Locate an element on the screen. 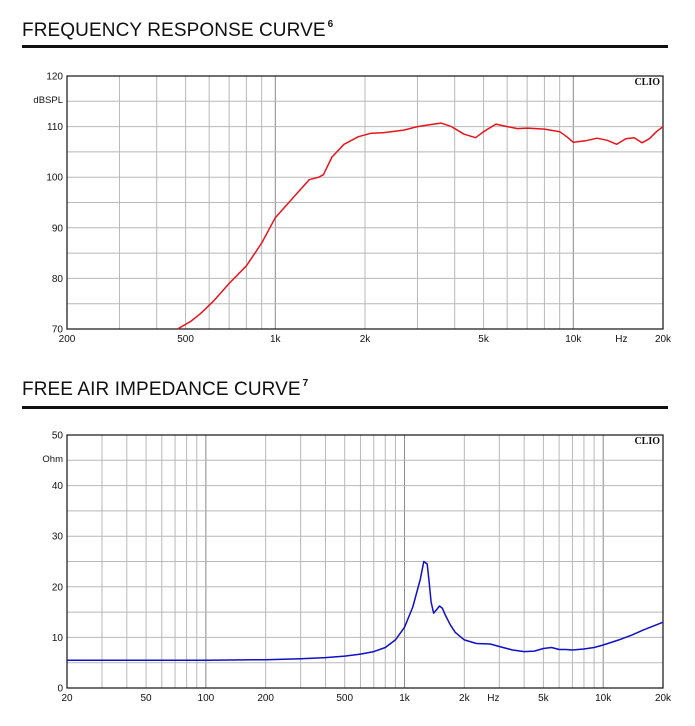 Image resolution: width=695 pixels, height=726 pixels. x-tick-label: 50 is located at coordinates (146, 698).